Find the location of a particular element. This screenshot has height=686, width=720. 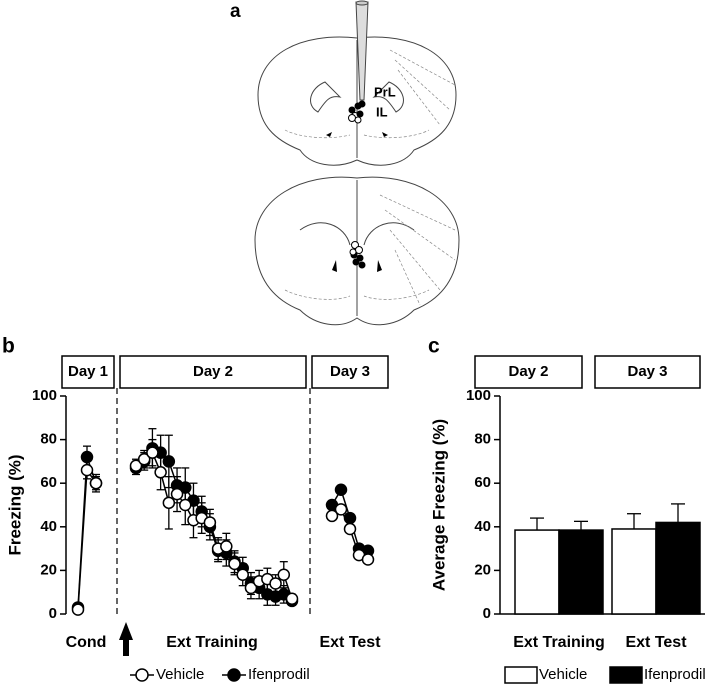

y-axis-title: Average Freezing (%) is located at coordinates (438, 505).